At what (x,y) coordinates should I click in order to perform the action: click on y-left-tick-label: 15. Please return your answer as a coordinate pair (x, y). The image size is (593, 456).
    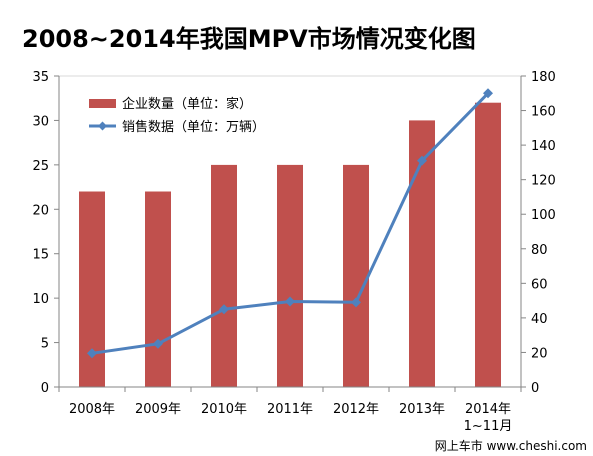
    Looking at the image, I should click on (40, 255).